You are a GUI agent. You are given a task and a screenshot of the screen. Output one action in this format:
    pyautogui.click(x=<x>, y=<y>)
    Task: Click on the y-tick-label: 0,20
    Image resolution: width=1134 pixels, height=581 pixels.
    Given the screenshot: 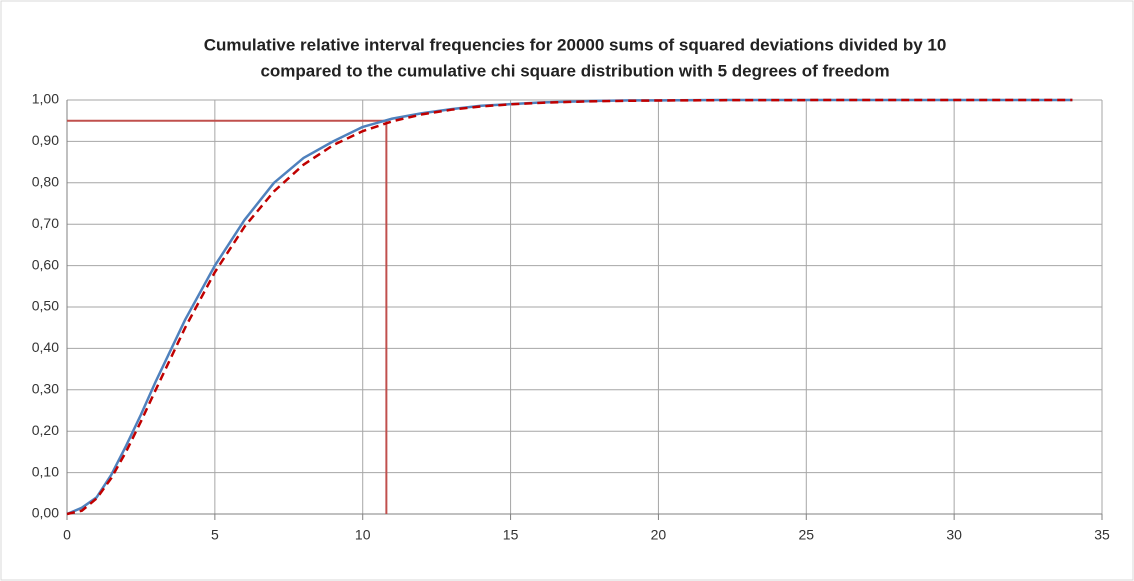 What is the action you would take?
    pyautogui.click(x=45, y=430)
    